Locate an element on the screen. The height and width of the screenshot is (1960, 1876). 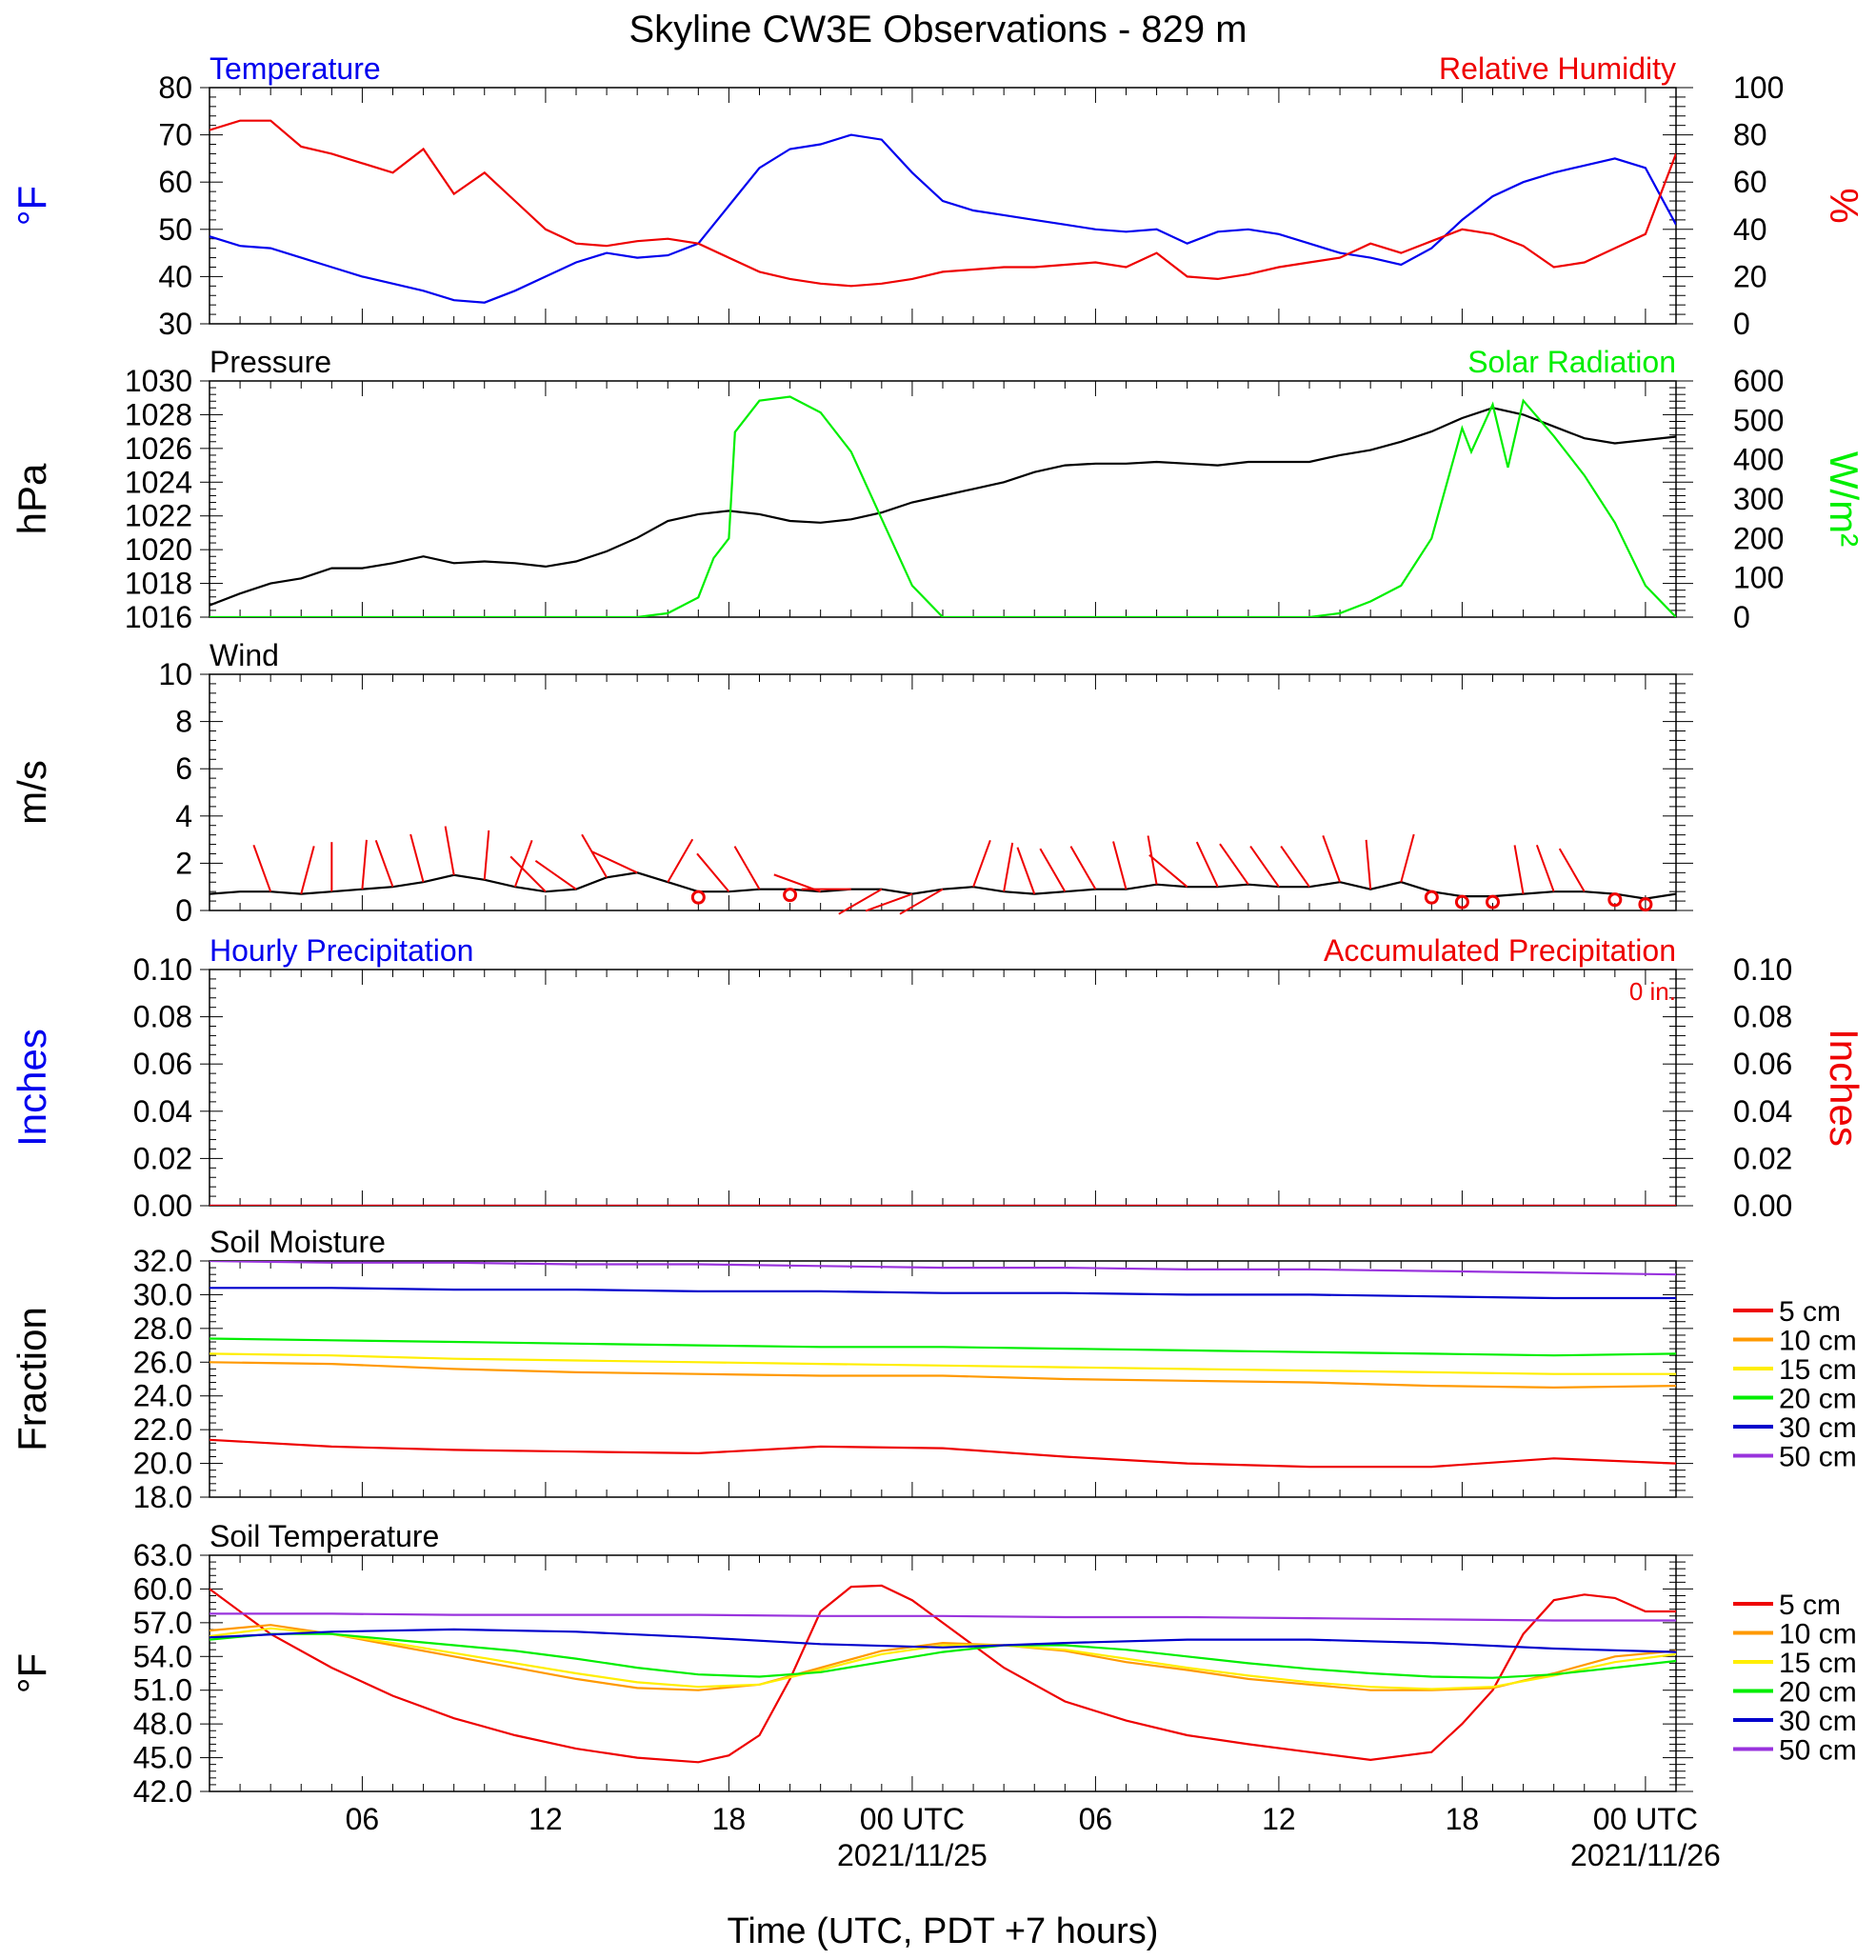
series-line-relative-humidity is located at coordinates (943, 203).